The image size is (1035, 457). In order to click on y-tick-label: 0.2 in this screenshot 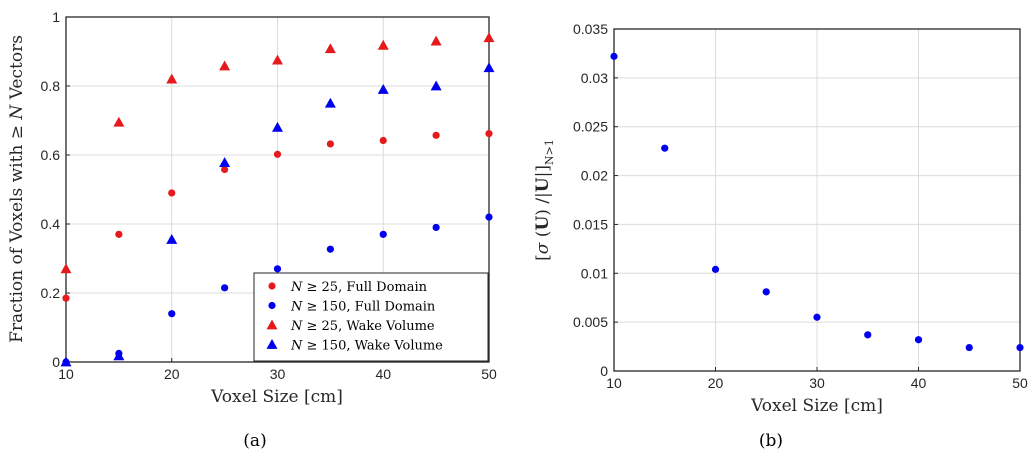, I will do `click(51, 293)`.